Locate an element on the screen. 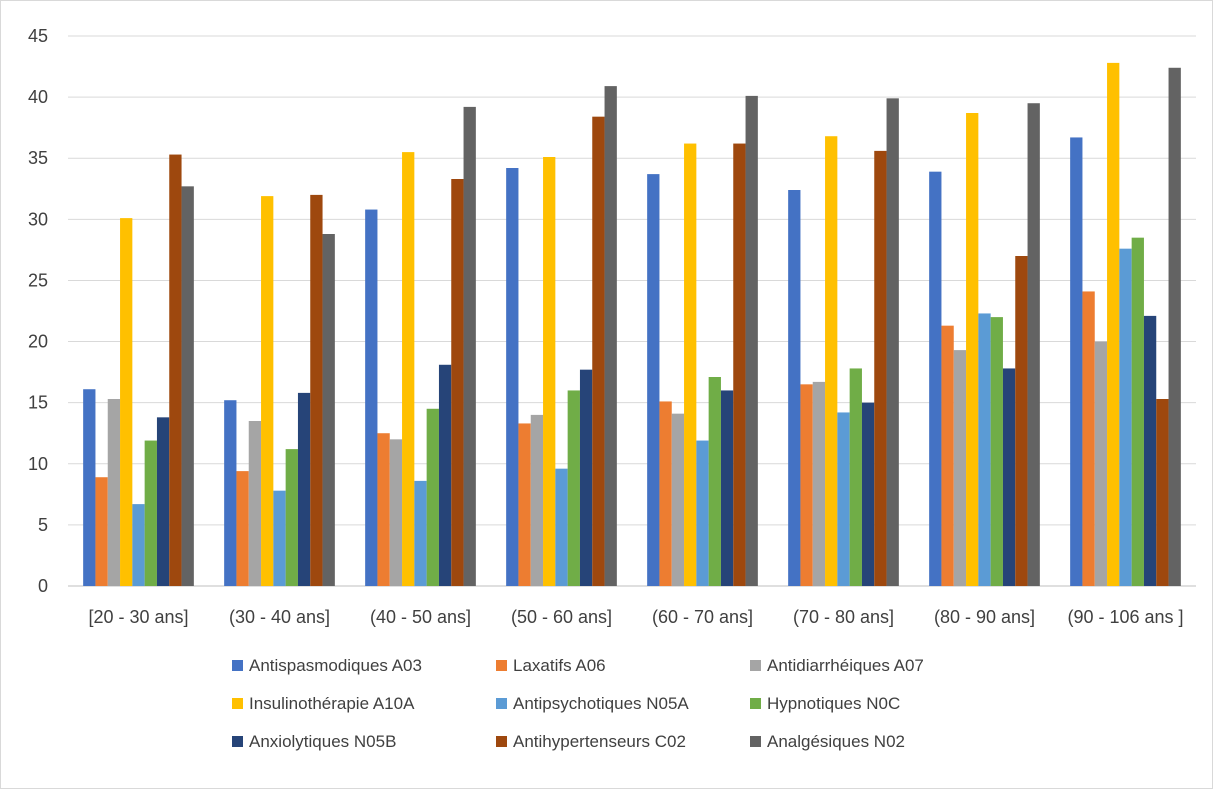 This screenshot has height=789, width=1213. legend-item: Hypnotiques N0C is located at coordinates (825, 703).